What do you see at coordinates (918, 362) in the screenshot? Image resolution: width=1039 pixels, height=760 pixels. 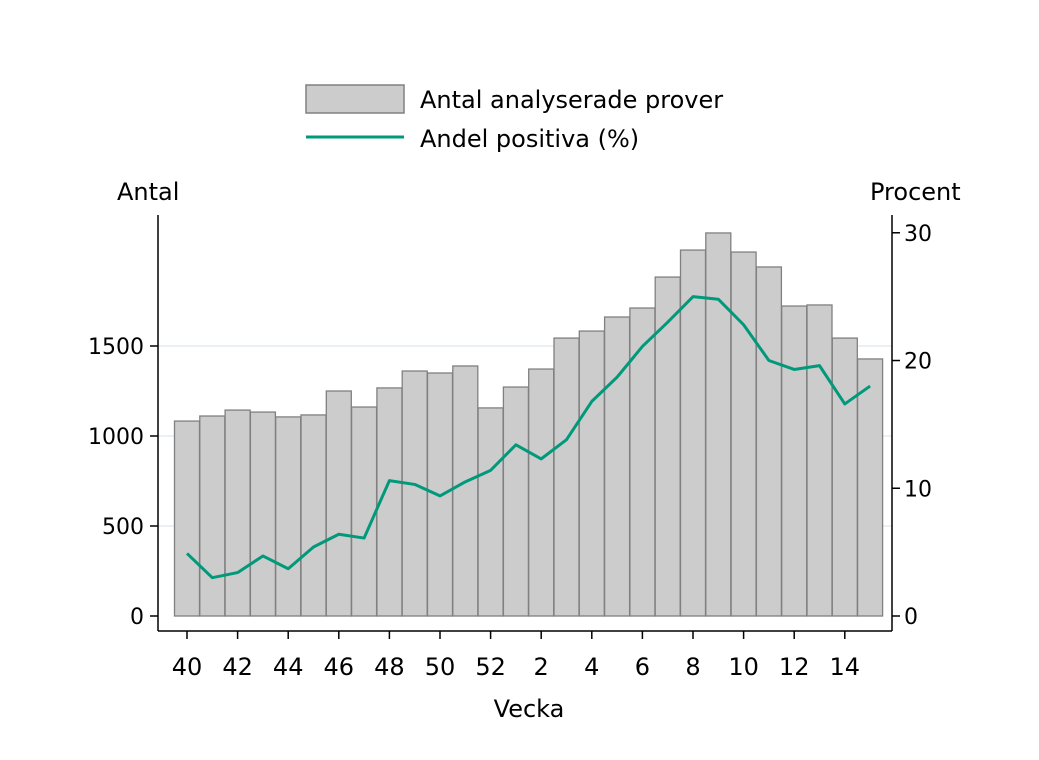 I see `y-right-tick-label: 20` at bounding box center [918, 362].